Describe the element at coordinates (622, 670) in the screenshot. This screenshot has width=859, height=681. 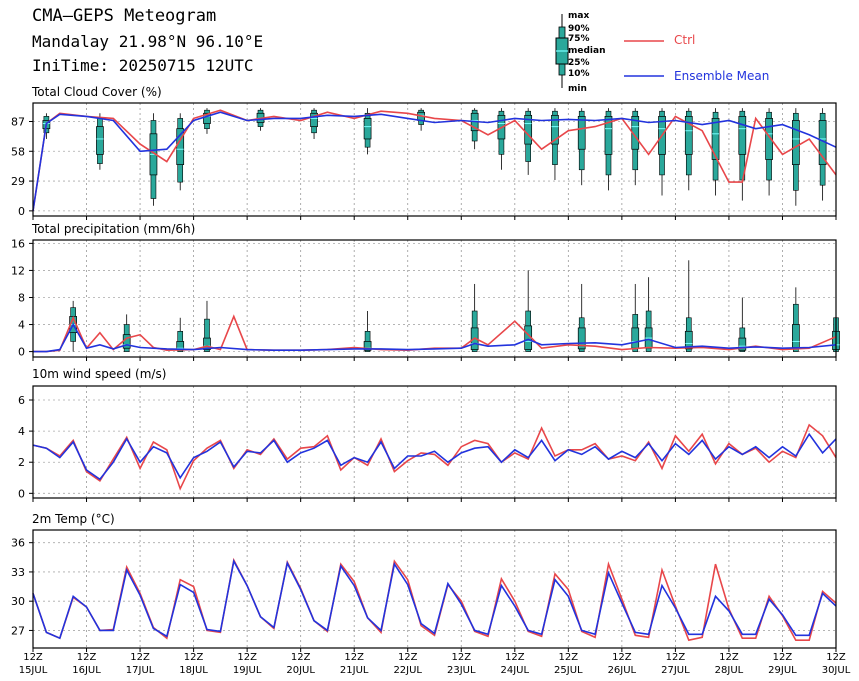
I see `x-label-date: 26JUL` at that location.